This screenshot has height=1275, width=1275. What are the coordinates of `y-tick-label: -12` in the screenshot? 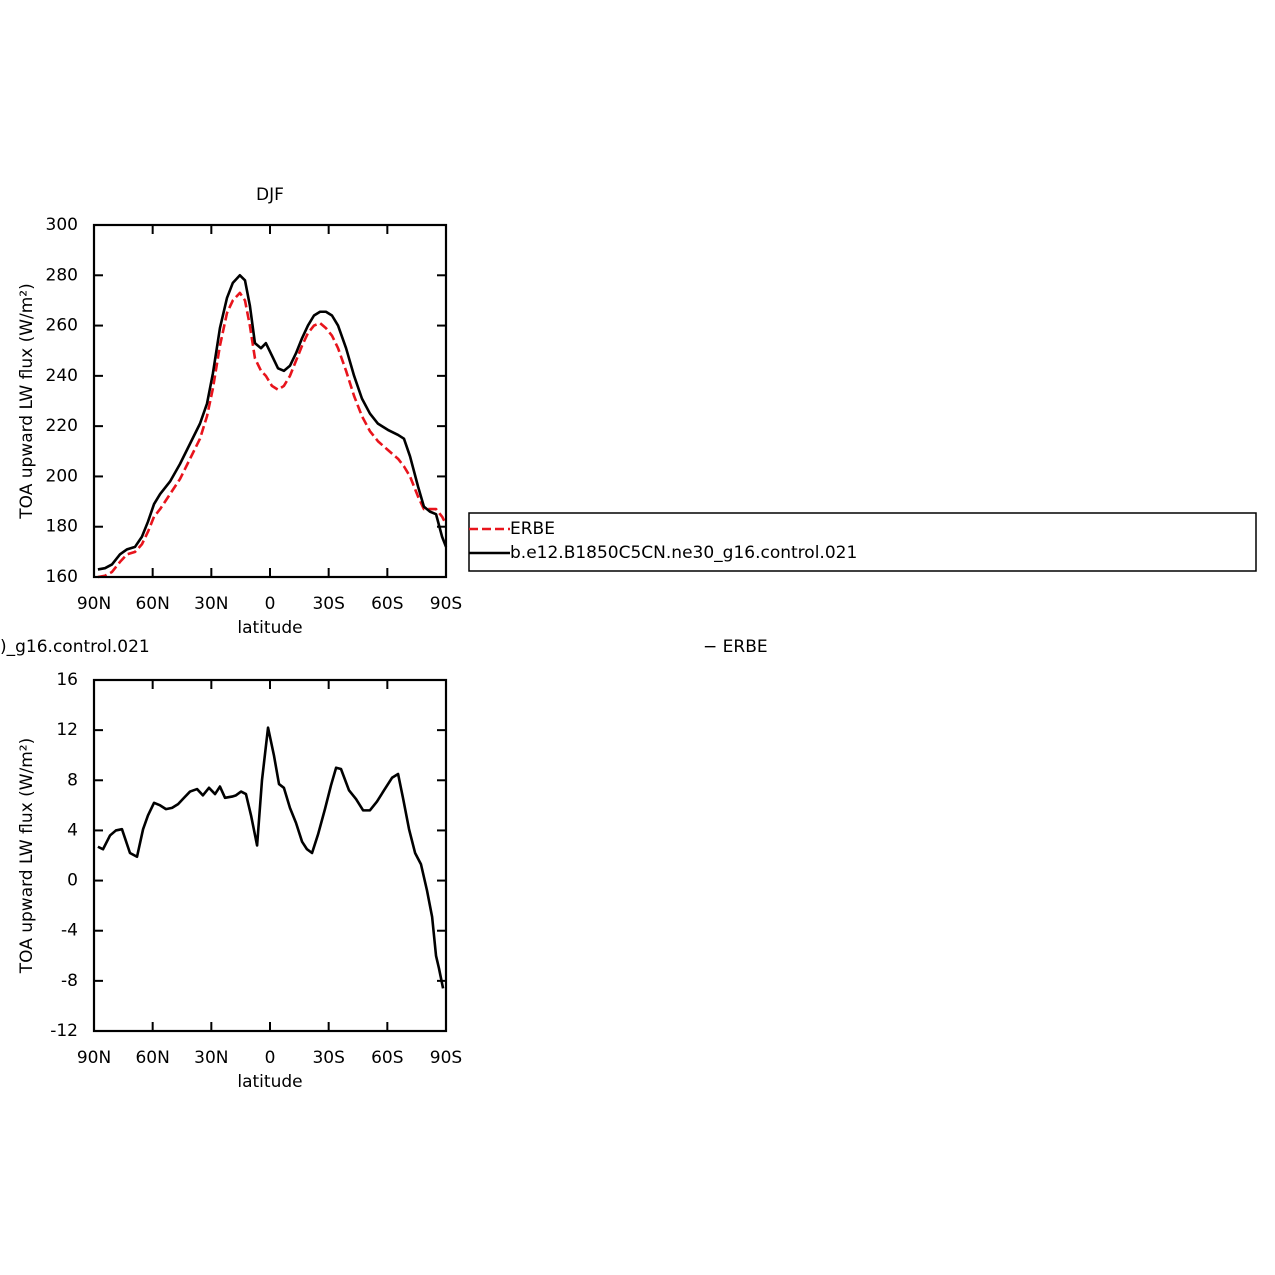 It's located at (64, 1031).